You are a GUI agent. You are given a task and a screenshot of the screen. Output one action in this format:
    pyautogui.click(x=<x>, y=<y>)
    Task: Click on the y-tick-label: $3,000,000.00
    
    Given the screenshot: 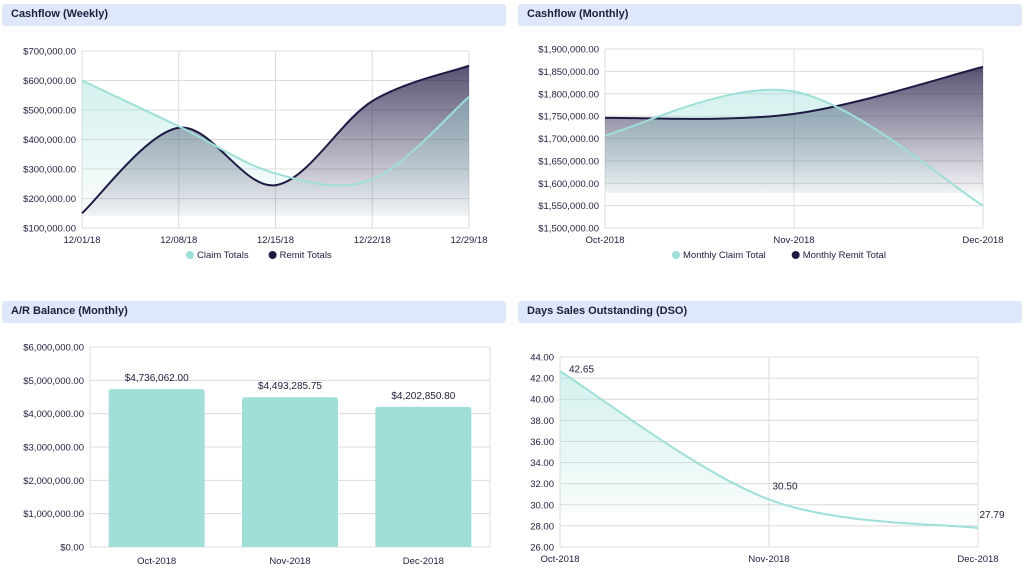 What is the action you would take?
    pyautogui.click(x=53, y=448)
    